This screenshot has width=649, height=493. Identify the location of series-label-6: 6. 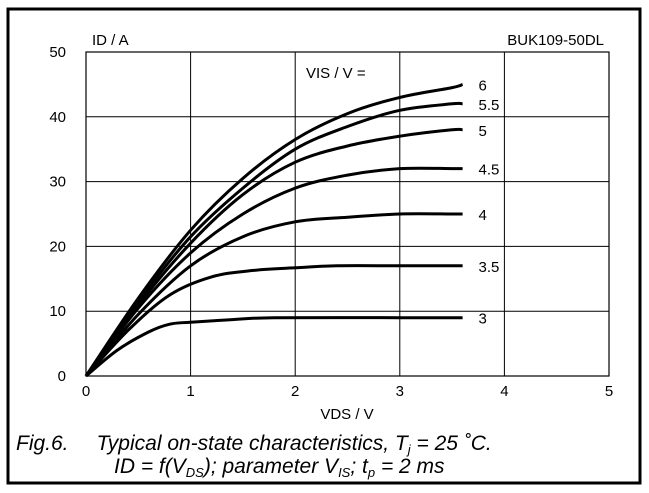
(483, 85).